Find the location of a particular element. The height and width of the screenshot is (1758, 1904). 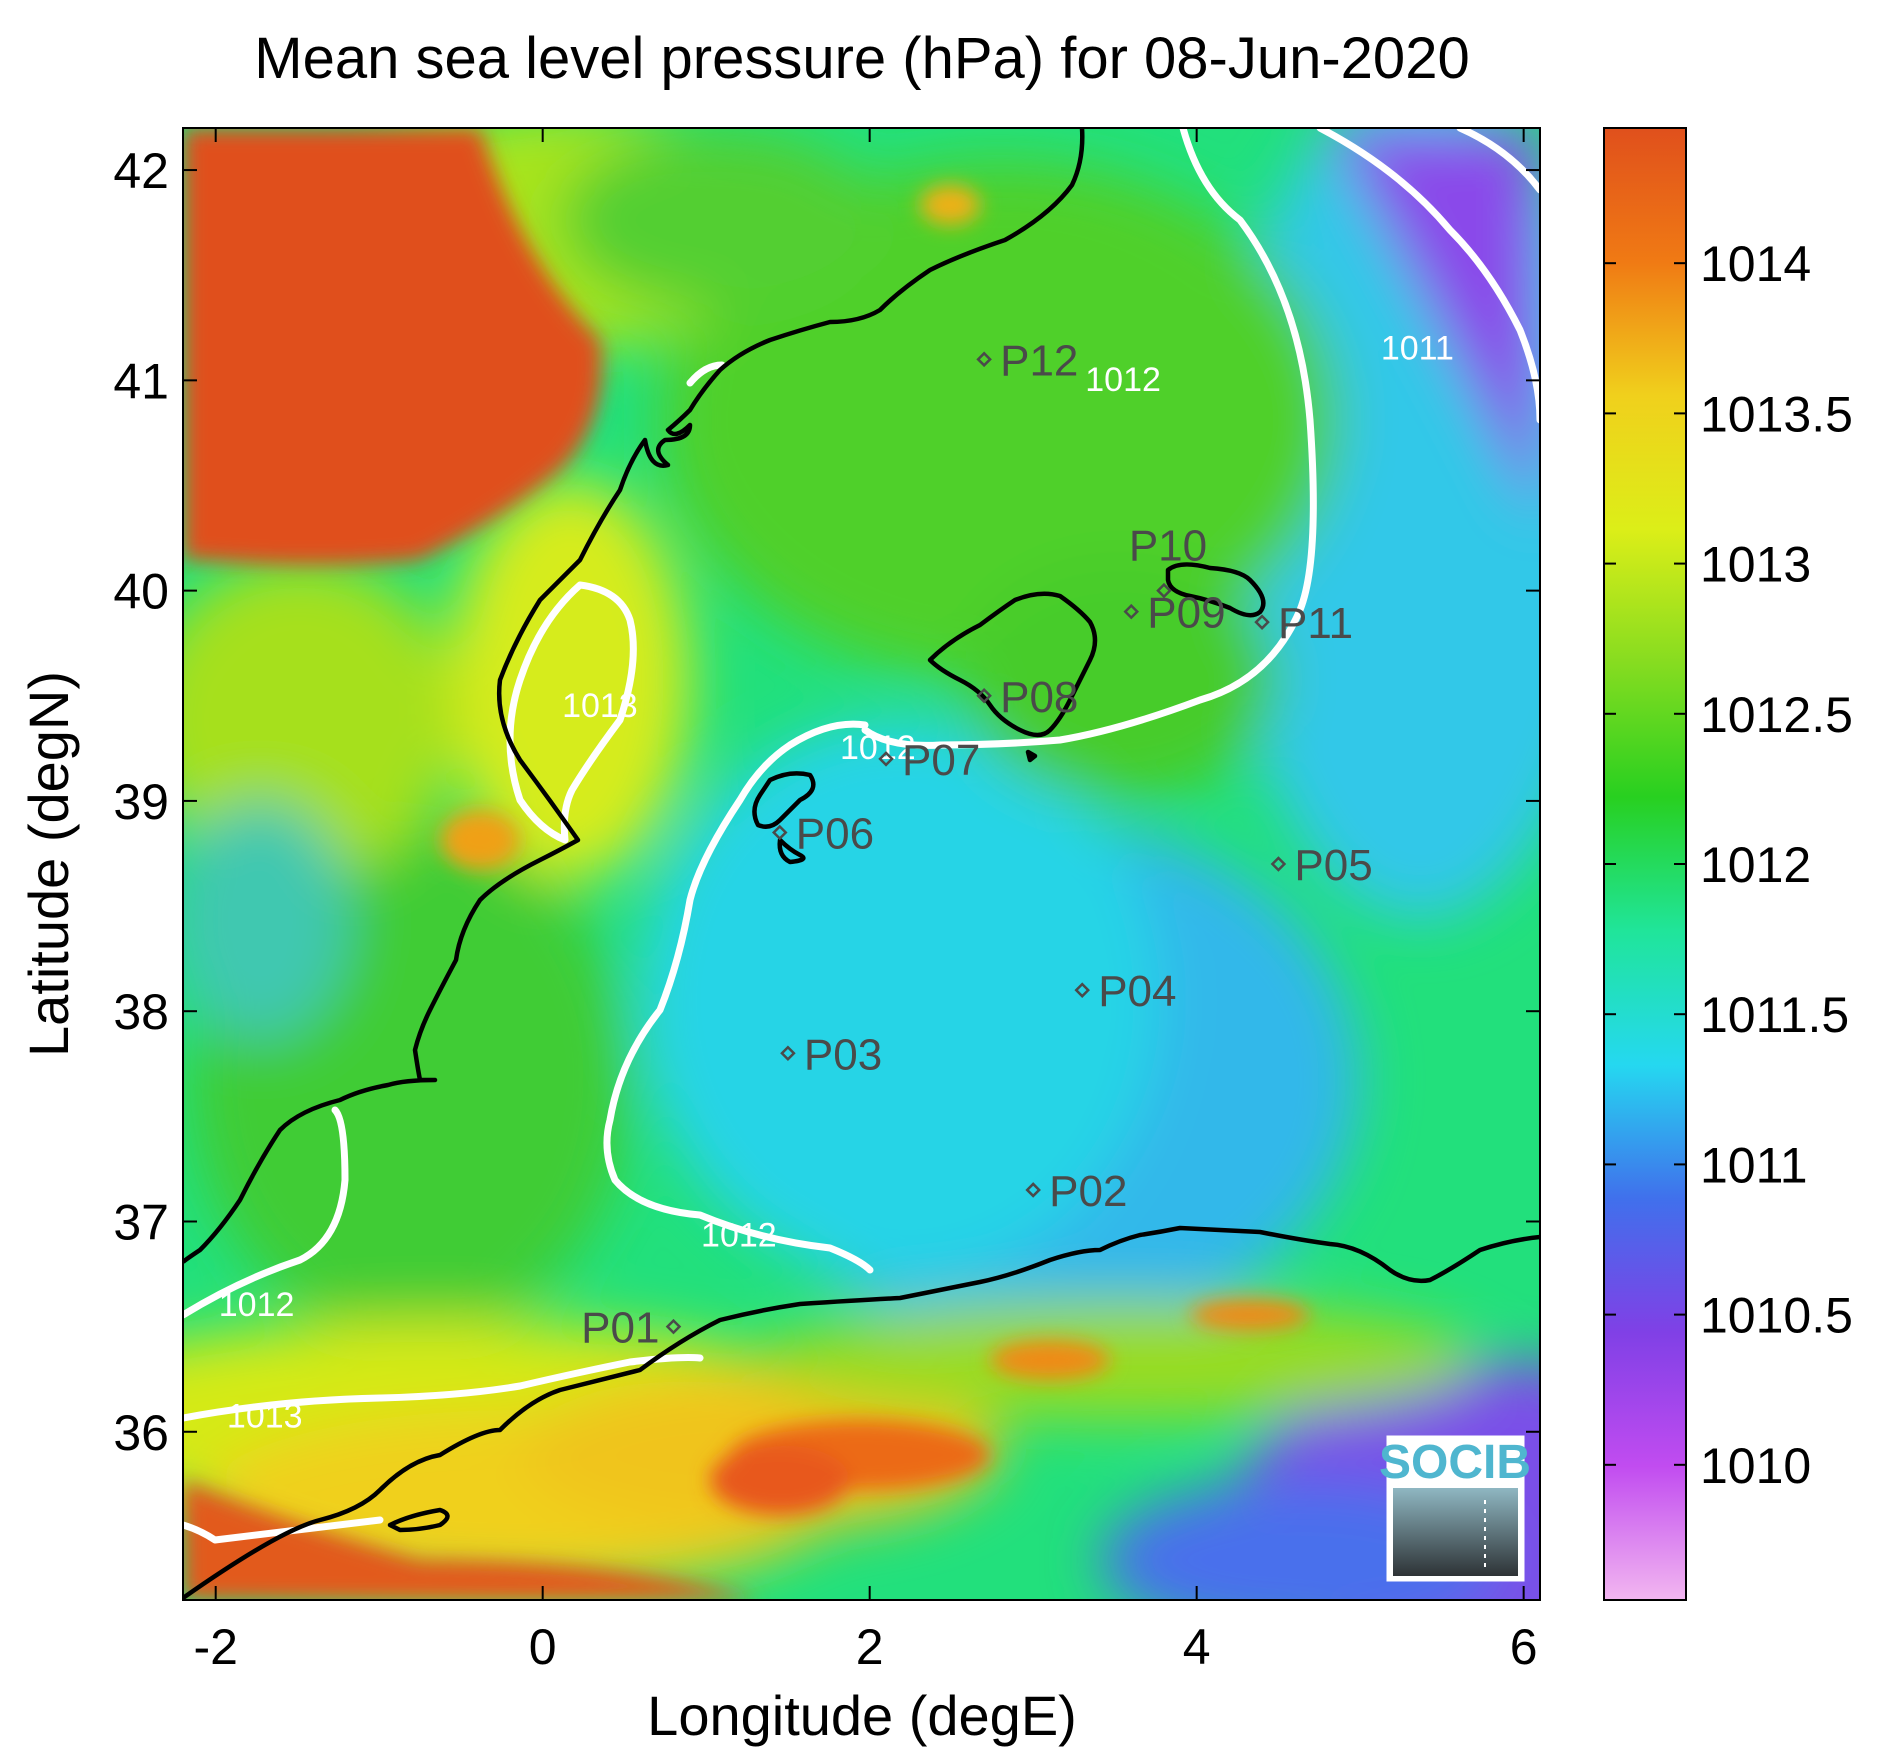

colorbar-tick-label: 1010.5 is located at coordinates (1776, 1316).